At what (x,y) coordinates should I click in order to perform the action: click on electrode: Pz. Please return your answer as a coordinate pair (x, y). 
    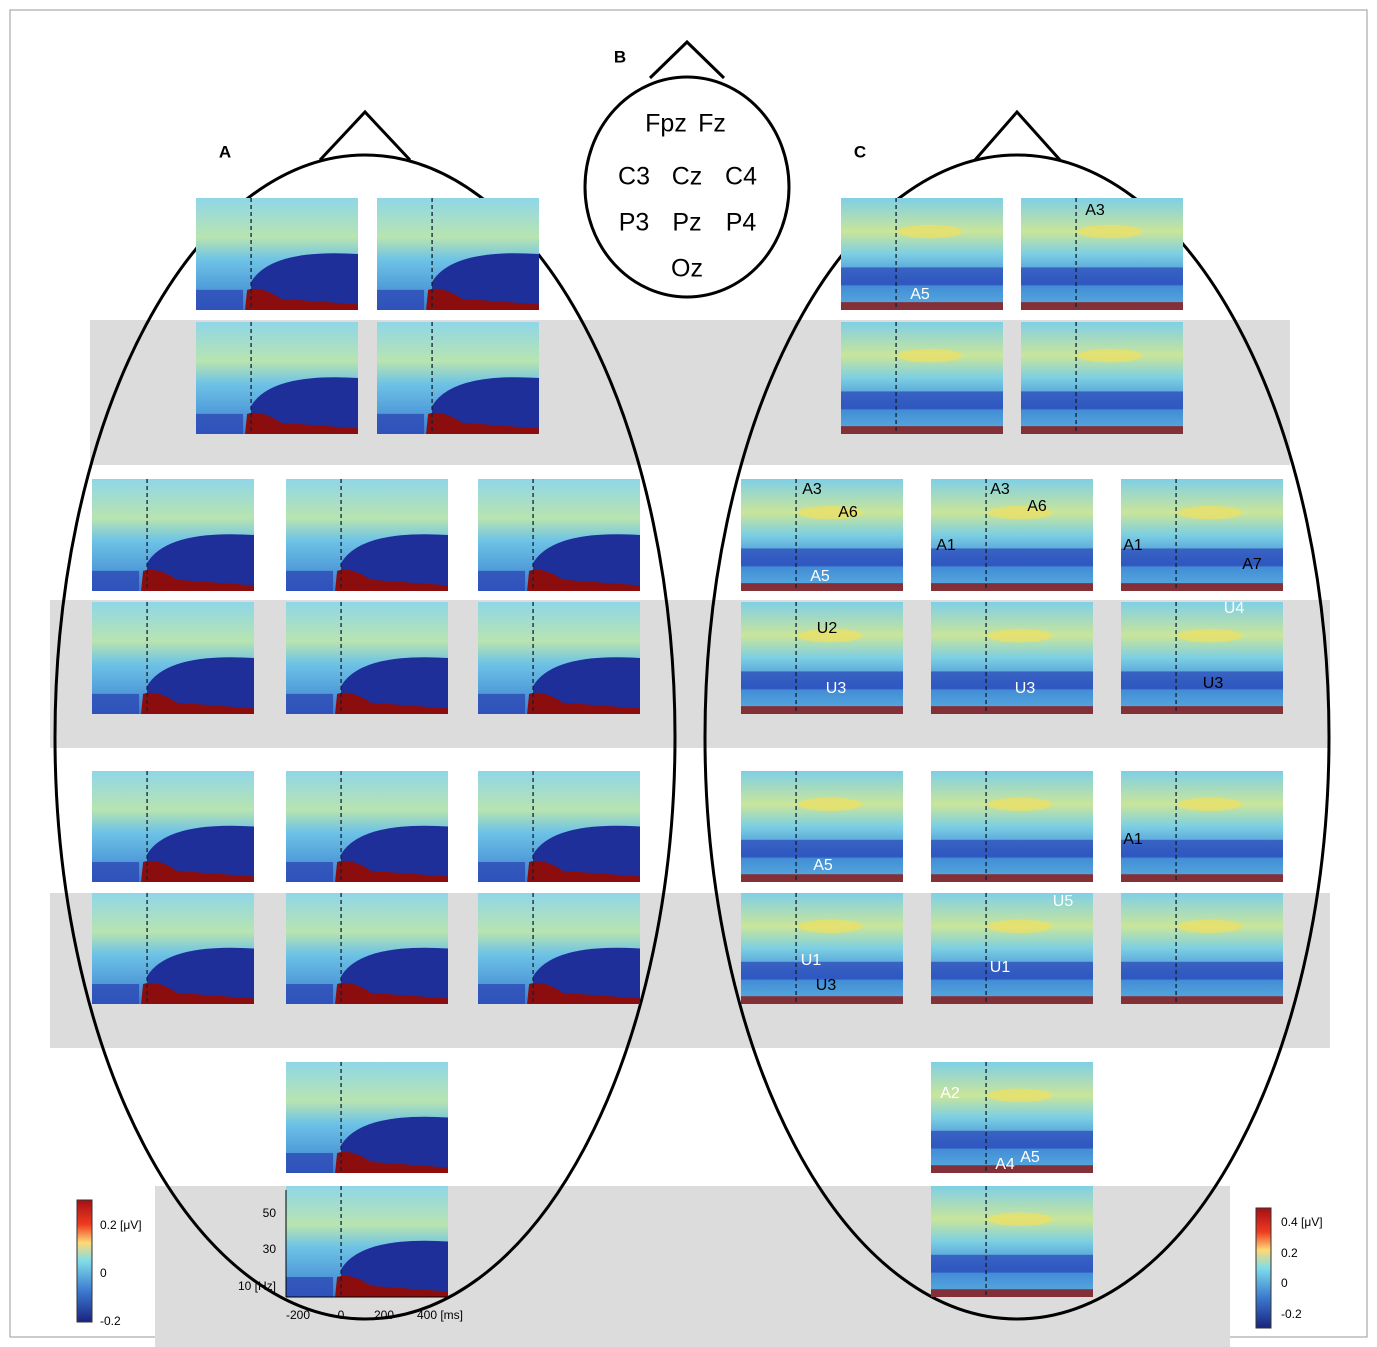
    Looking at the image, I should click on (686, 223).